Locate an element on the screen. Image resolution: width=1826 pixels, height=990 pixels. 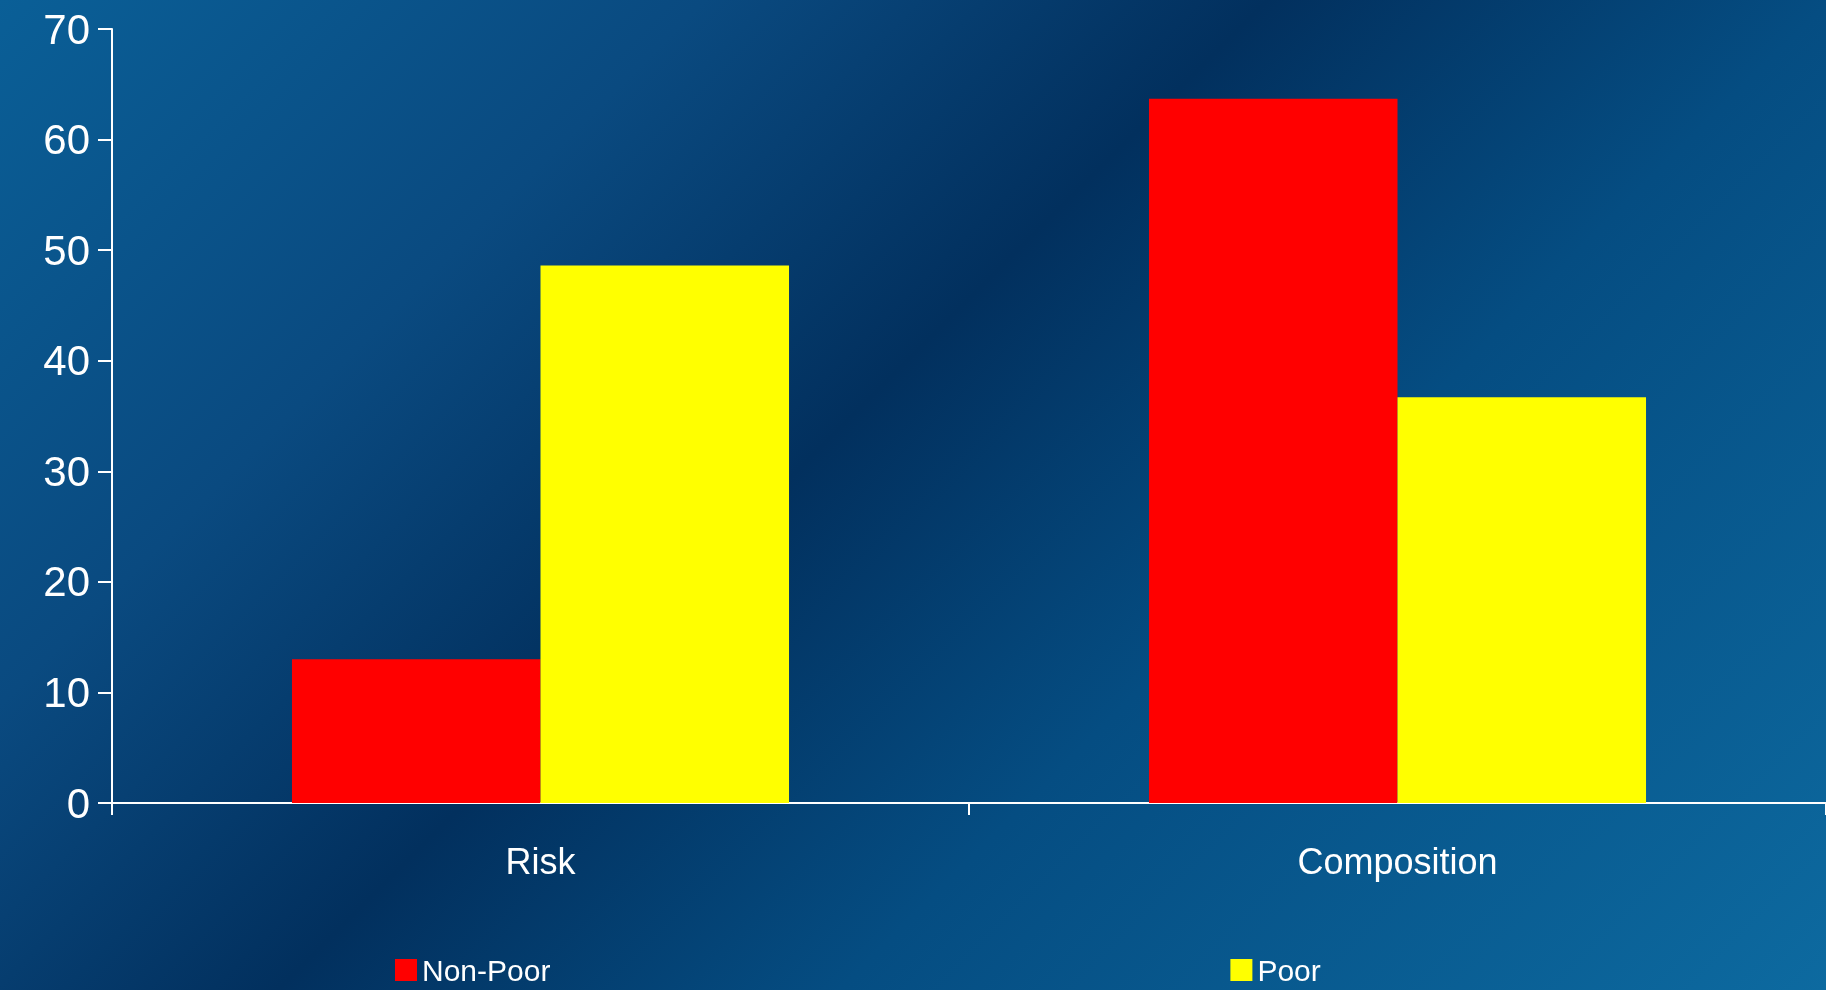
y-tick-label: 10 is located at coordinates (66, 692).